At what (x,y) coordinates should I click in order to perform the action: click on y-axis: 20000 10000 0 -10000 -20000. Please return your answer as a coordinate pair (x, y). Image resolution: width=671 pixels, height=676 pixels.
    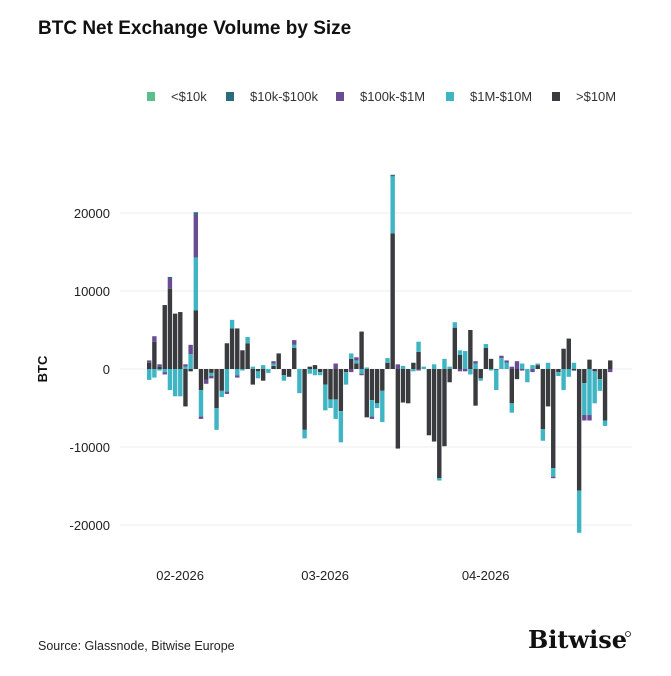
    Looking at the image, I should click on (90, 369).